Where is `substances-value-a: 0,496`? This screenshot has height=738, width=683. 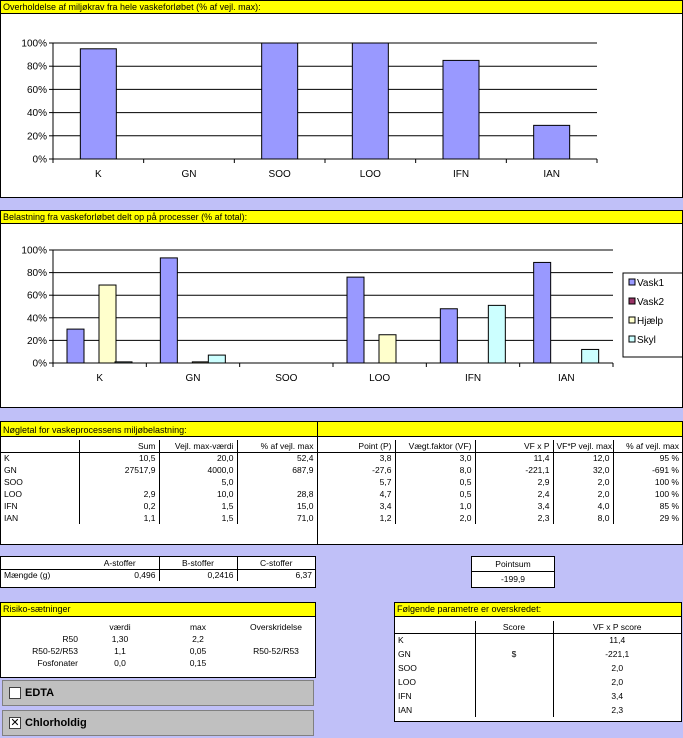 substances-value-a: 0,496 is located at coordinates (120, 575).